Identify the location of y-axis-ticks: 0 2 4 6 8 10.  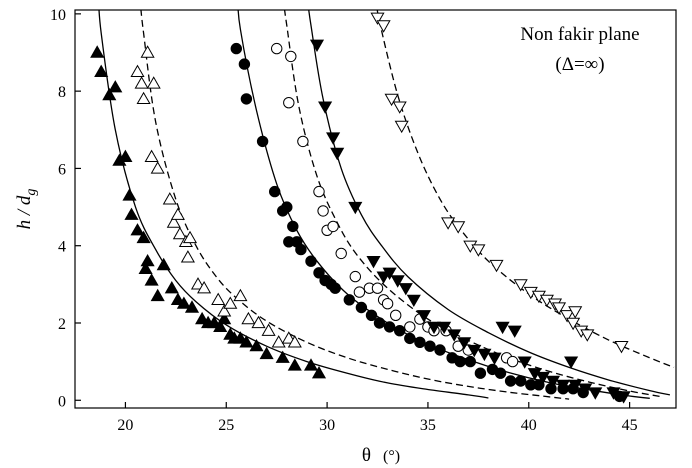
(65, 208).